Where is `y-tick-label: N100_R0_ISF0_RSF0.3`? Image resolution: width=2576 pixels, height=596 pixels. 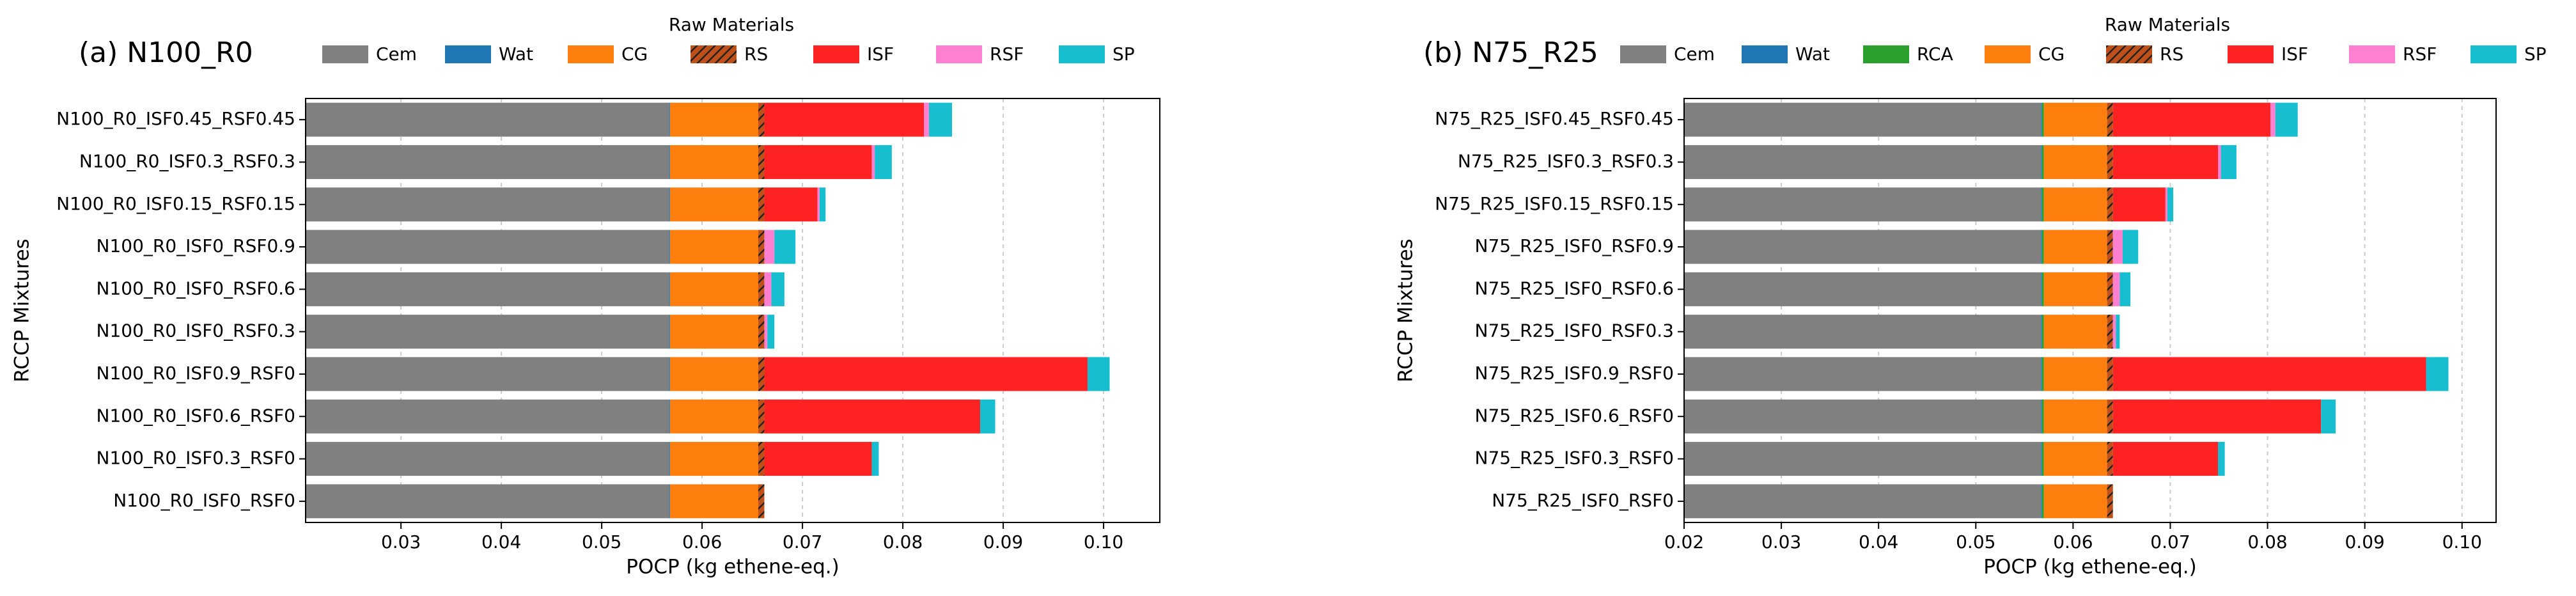
y-tick-label: N100_R0_ISF0_RSF0.3 is located at coordinates (196, 331).